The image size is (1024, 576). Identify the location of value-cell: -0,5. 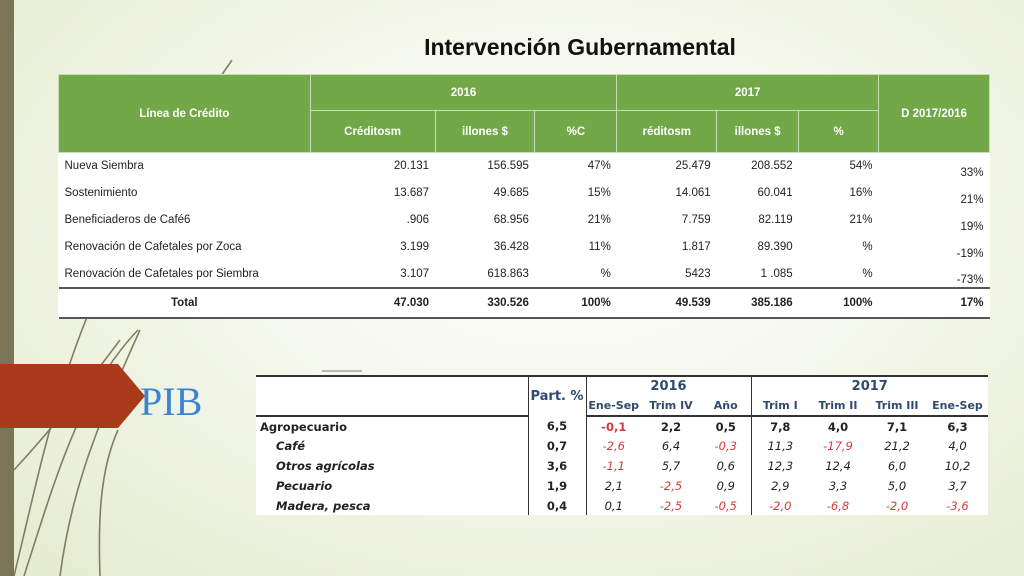
(725, 506).